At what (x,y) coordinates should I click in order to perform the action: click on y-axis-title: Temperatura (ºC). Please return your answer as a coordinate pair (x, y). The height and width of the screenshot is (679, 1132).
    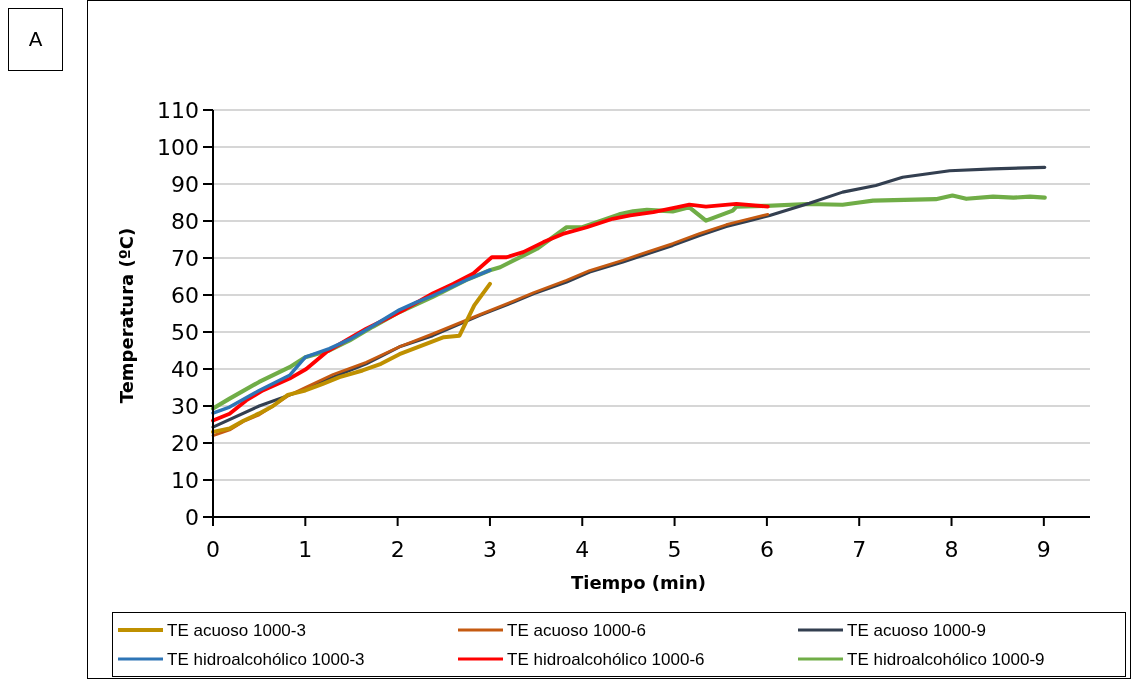
    Looking at the image, I should click on (126, 315).